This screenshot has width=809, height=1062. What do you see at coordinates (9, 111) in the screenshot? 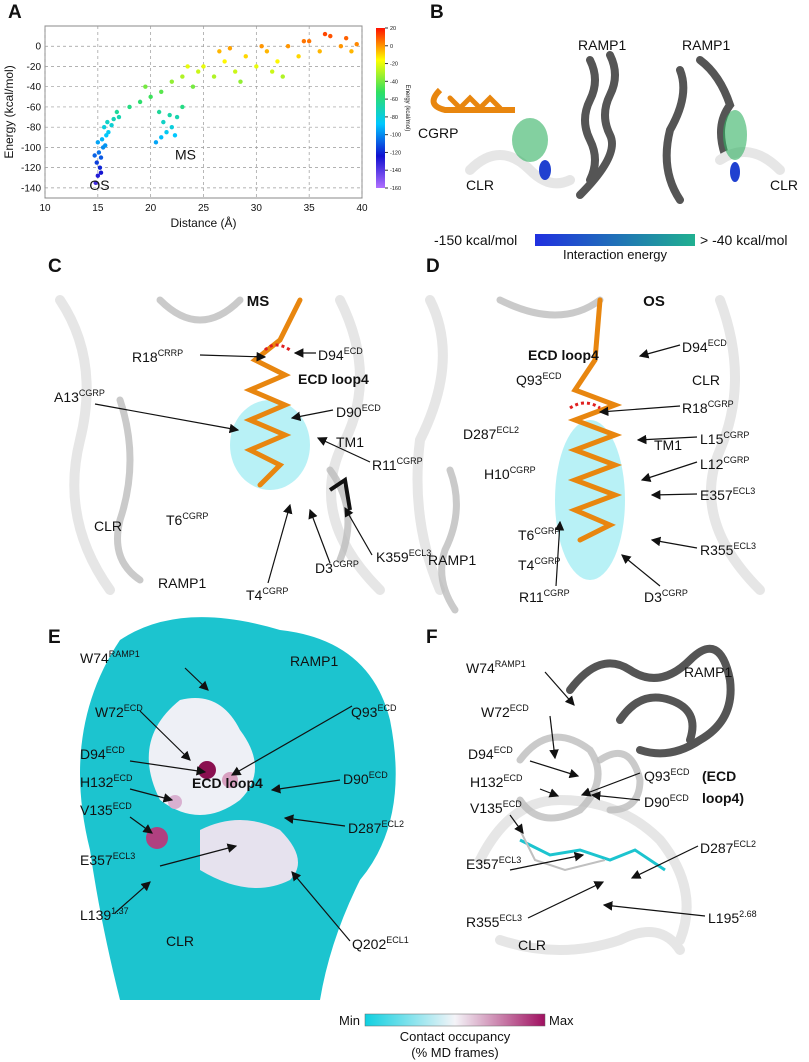
I see `y-axis-label: Energy (kcal/mol)` at bounding box center [9, 111].